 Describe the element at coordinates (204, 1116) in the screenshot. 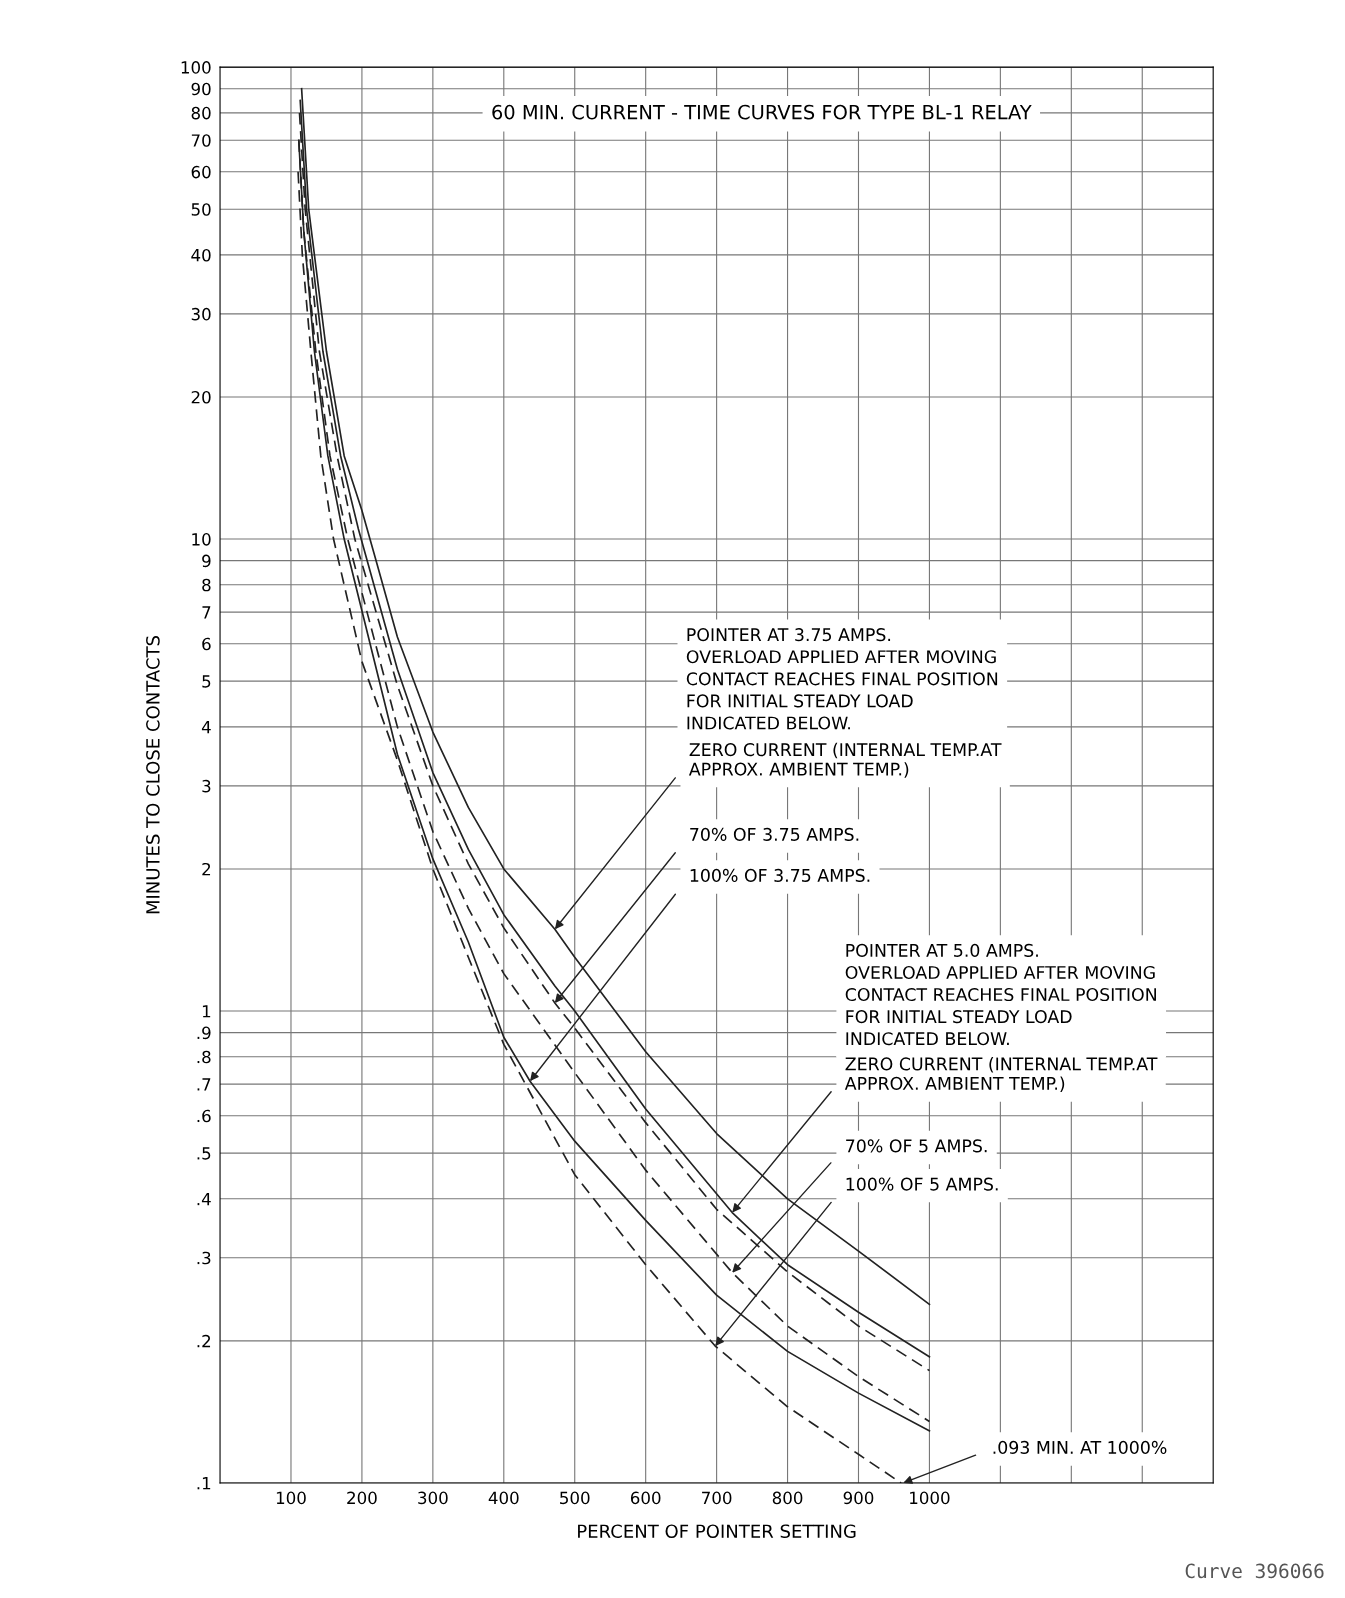

I see `y-tick-label: .6` at that location.